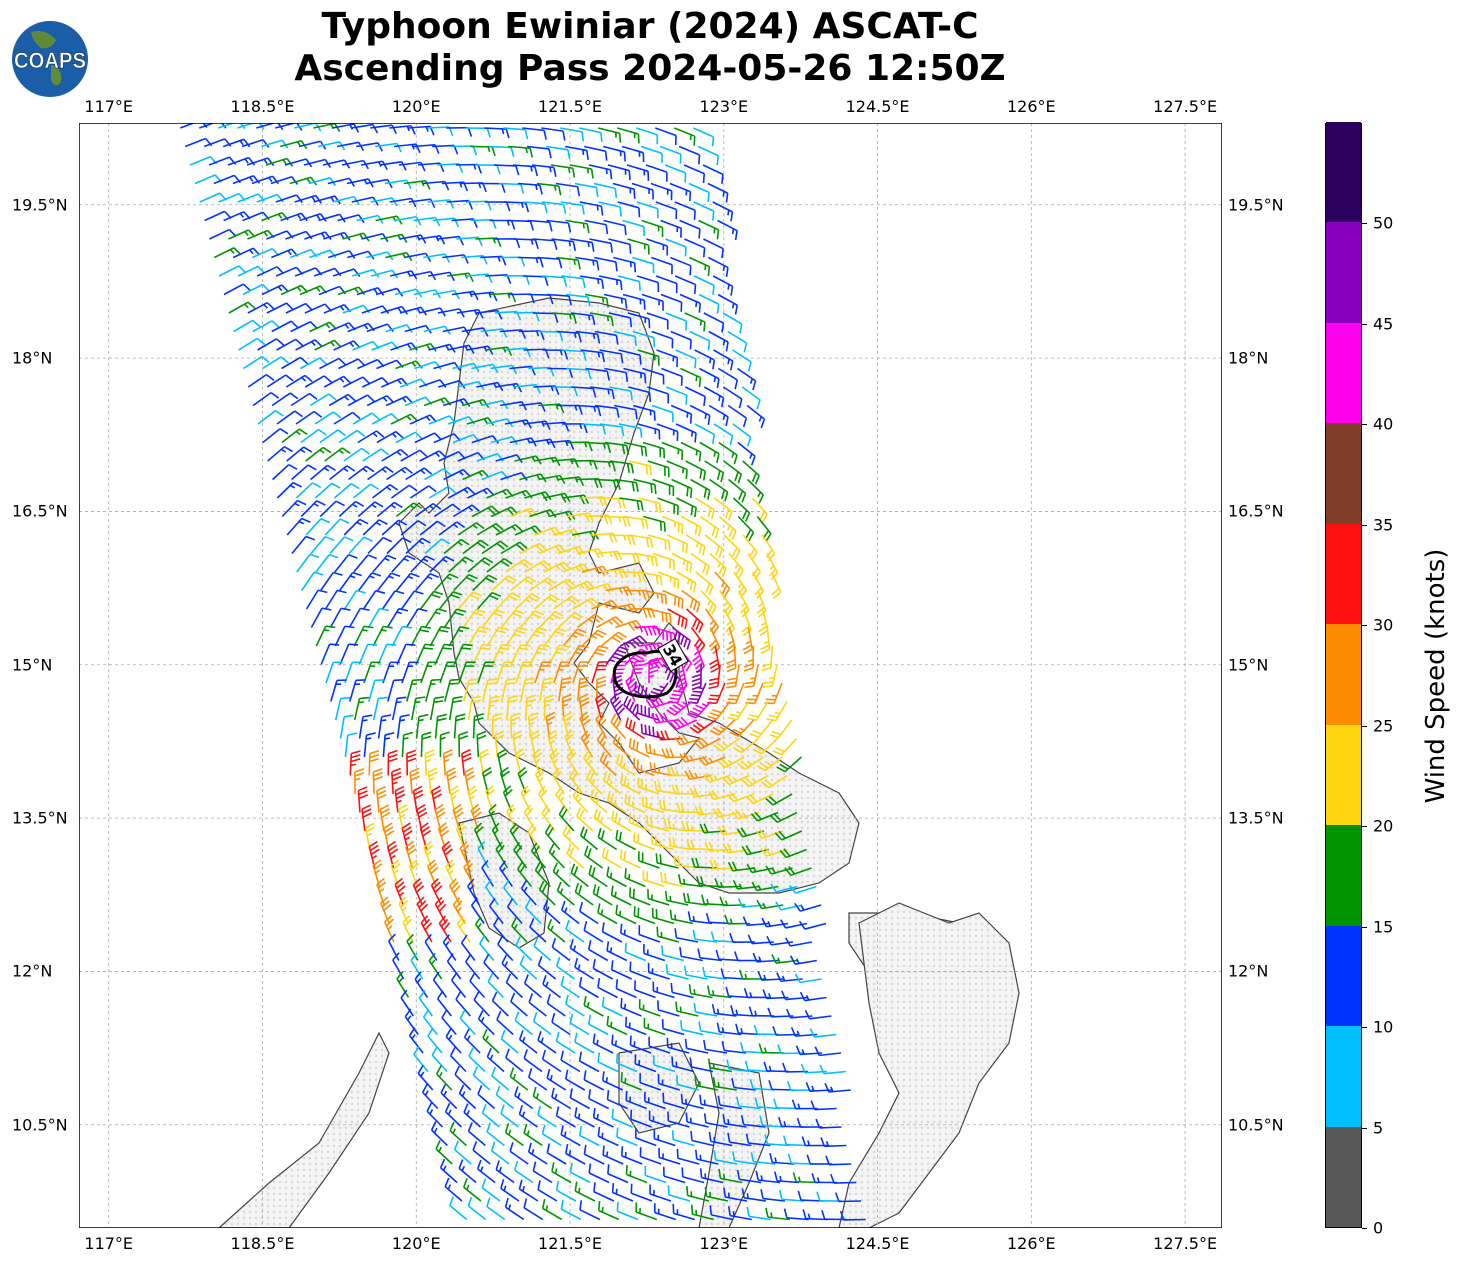 Image resolution: width=1462 pixels, height=1264 pixels. I want to click on coaps-logo: COAPS, so click(50, 59).